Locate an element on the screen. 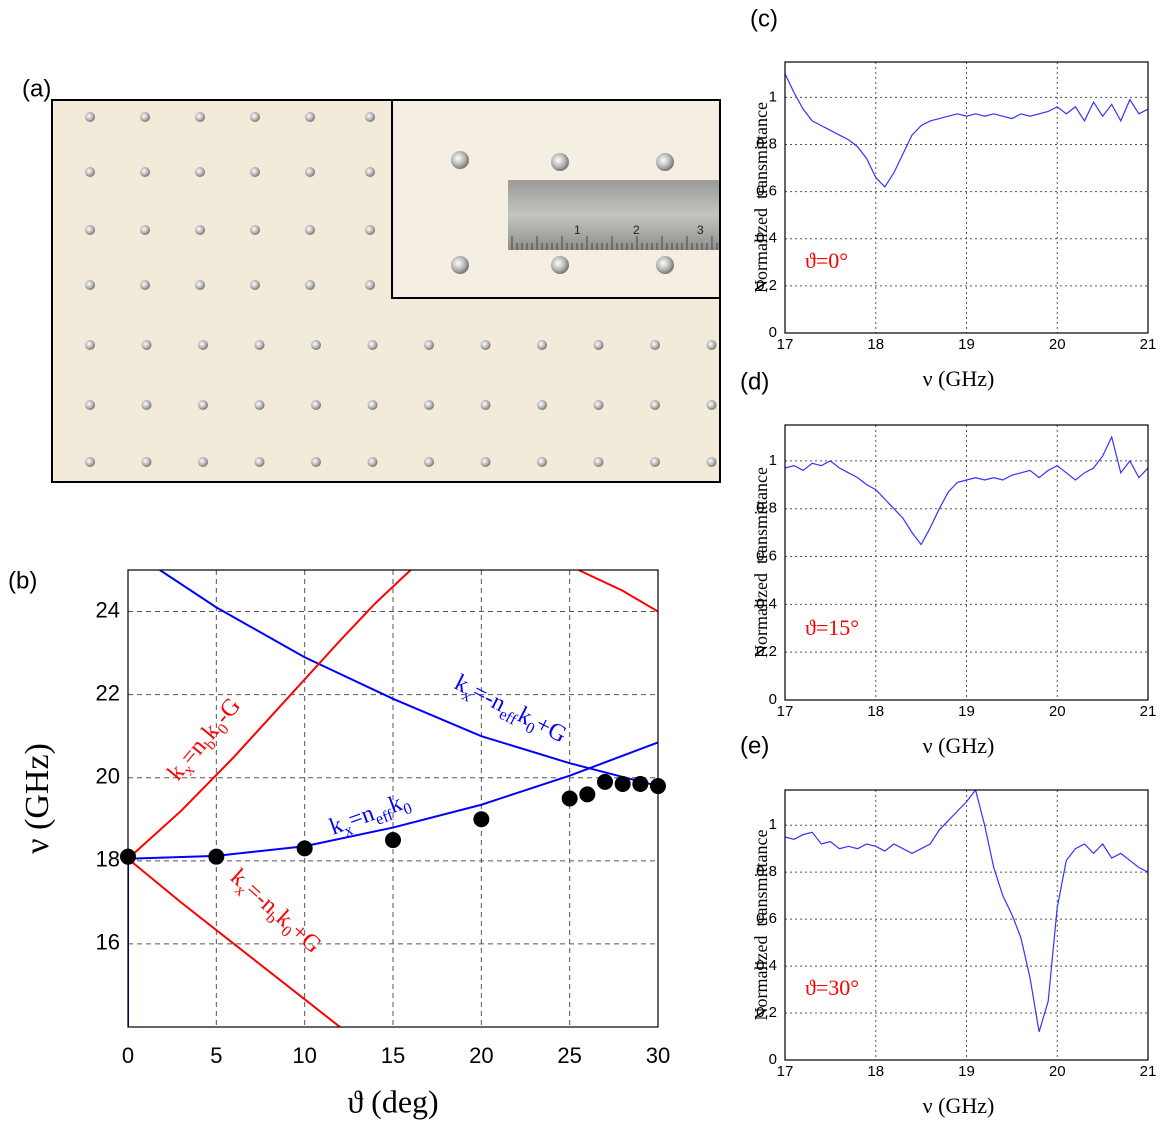 The image size is (1165, 1140). y-tick-label: 22 is located at coordinates (108, 692).